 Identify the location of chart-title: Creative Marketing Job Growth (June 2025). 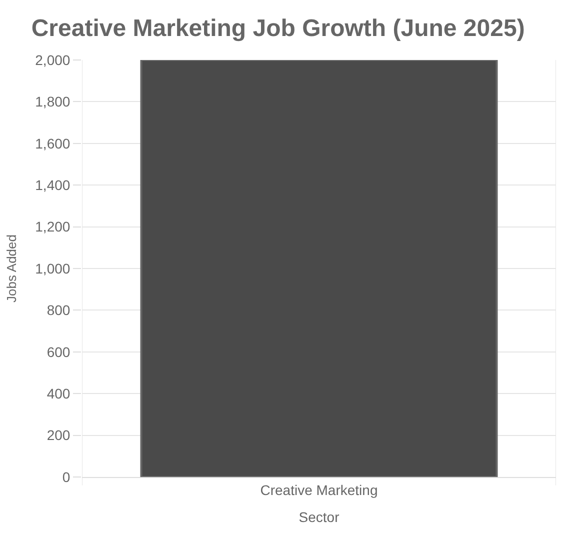
(278, 28).